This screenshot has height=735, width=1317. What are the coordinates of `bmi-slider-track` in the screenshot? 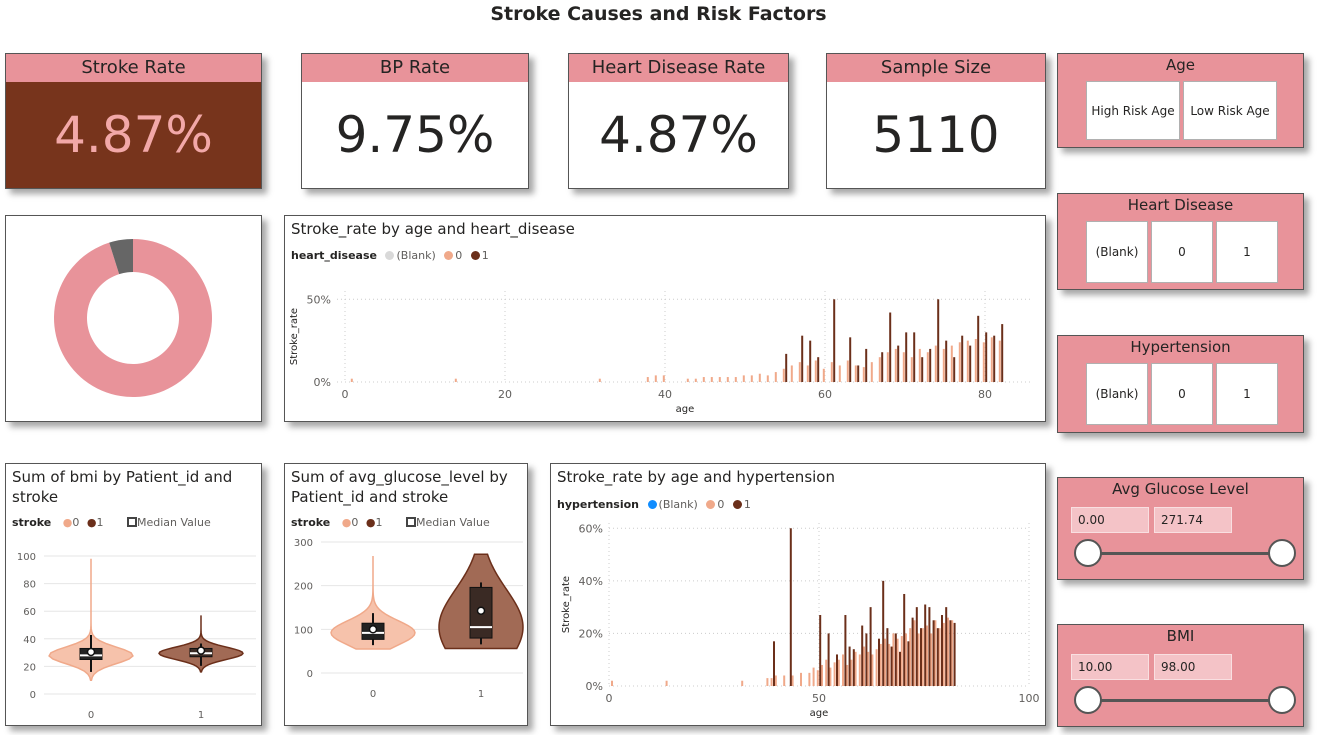 It's located at (1185, 700).